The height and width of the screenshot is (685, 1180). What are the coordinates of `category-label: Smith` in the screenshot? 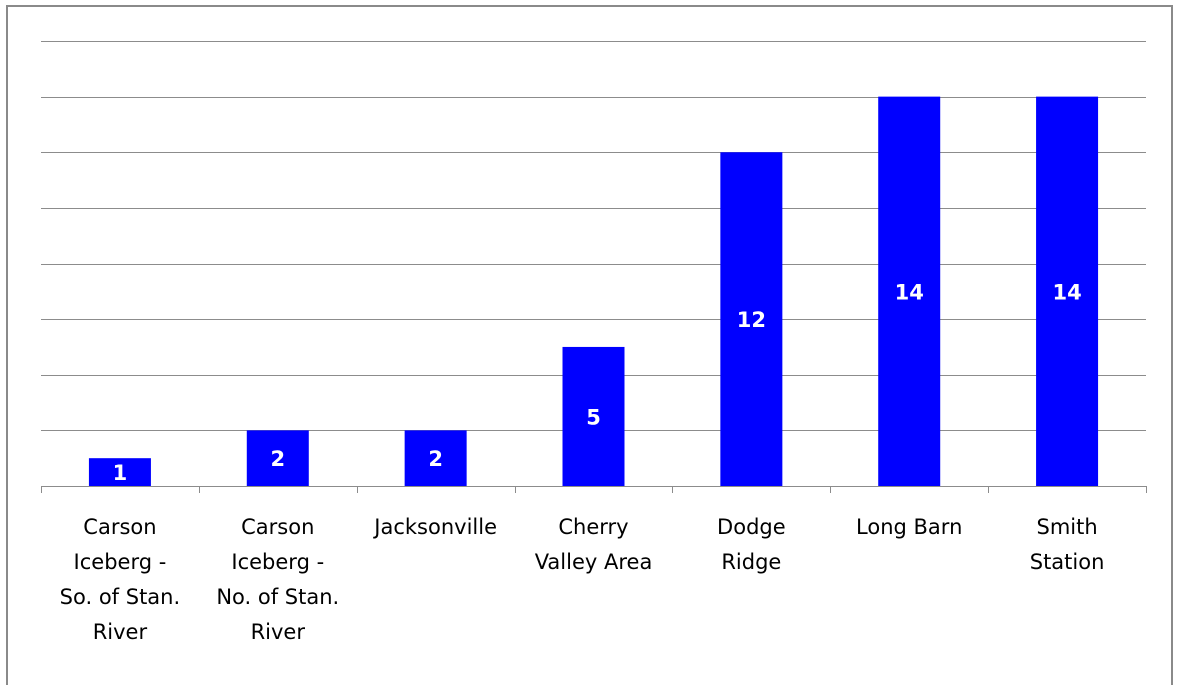 It's located at (1066, 527).